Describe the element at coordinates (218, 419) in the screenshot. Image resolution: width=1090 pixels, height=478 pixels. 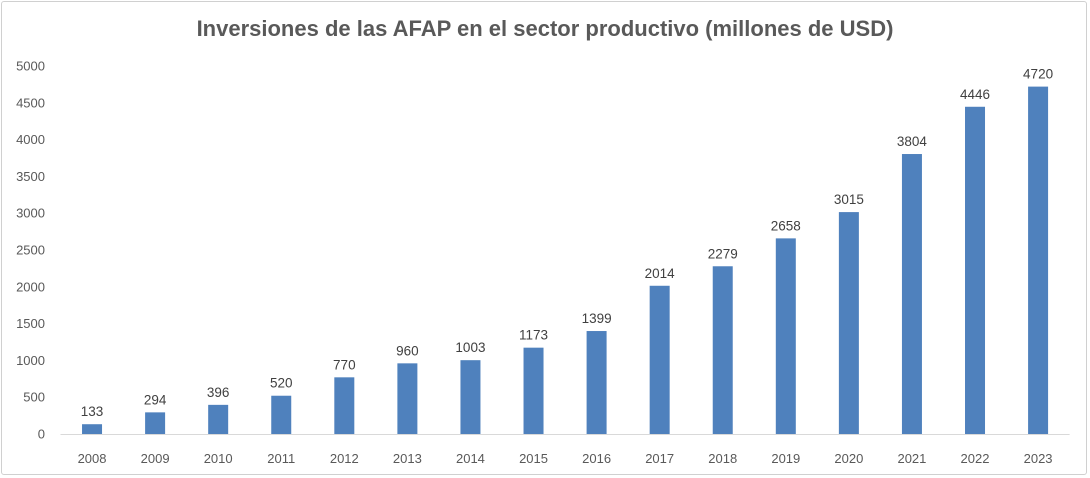
I see `bar-2010` at that location.